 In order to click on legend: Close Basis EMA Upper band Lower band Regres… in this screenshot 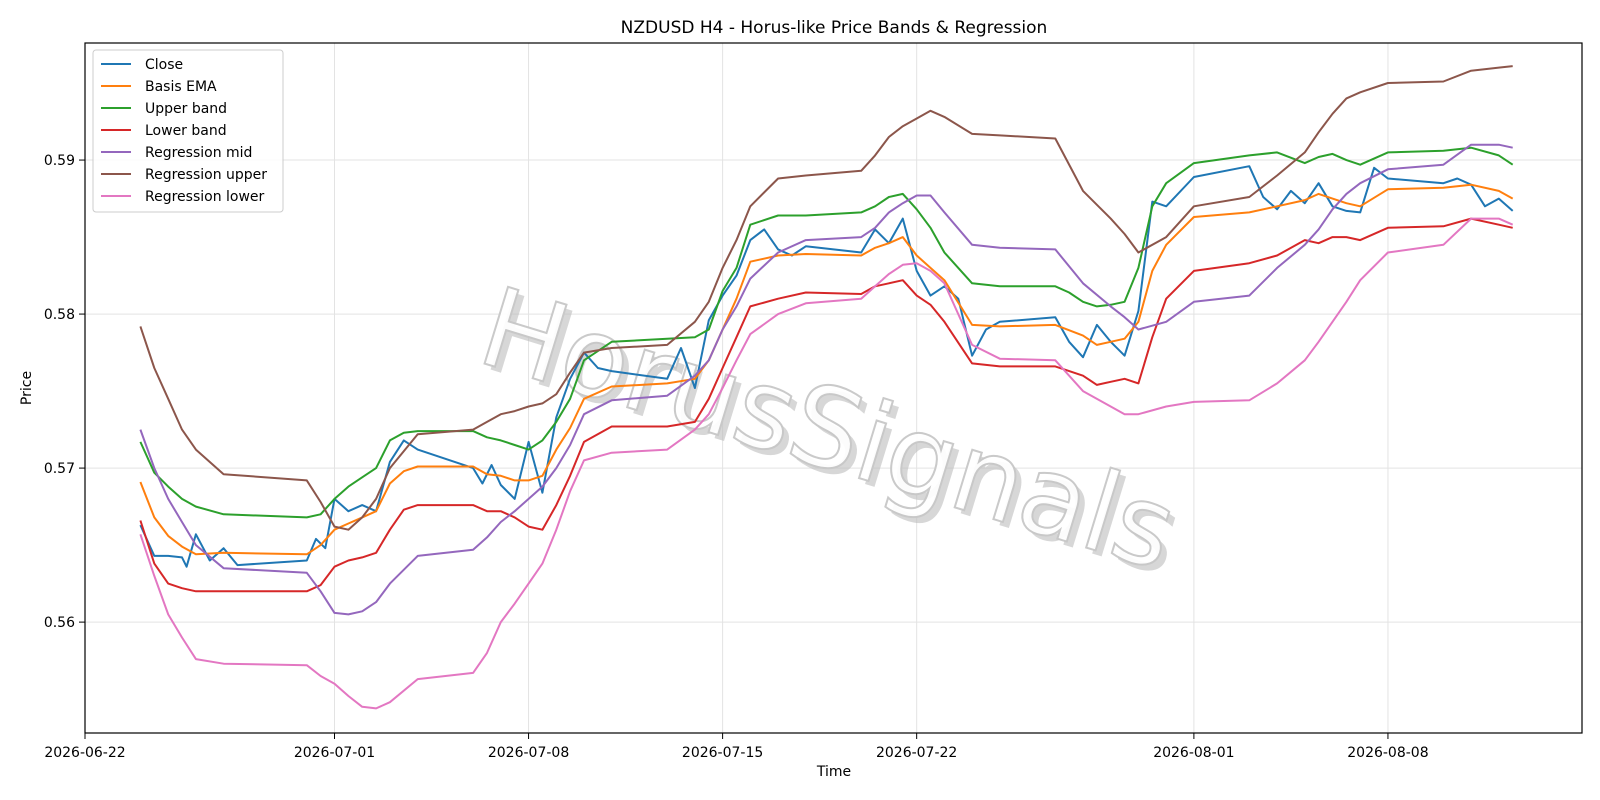, I will do `click(188, 131)`.